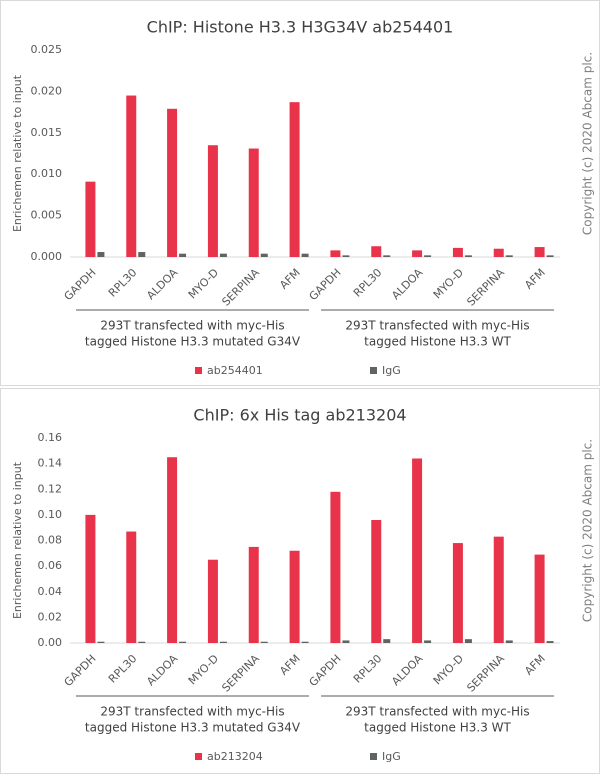 This screenshot has height=774, width=600. I want to click on y-tick-label: 0.14, so click(50, 463).